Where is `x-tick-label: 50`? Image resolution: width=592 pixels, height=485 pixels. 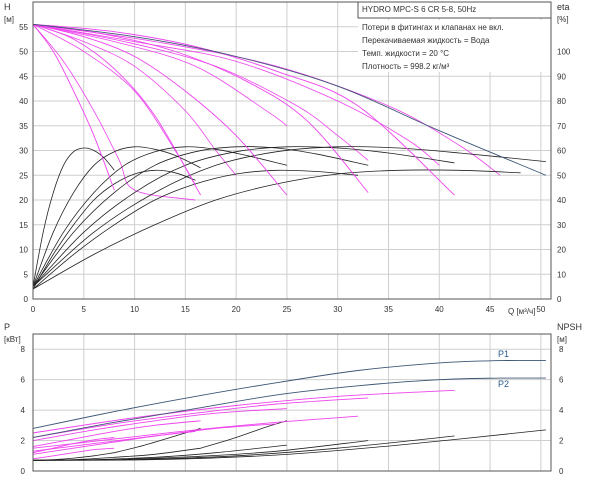 x-tick-label: 50 is located at coordinates (540, 309).